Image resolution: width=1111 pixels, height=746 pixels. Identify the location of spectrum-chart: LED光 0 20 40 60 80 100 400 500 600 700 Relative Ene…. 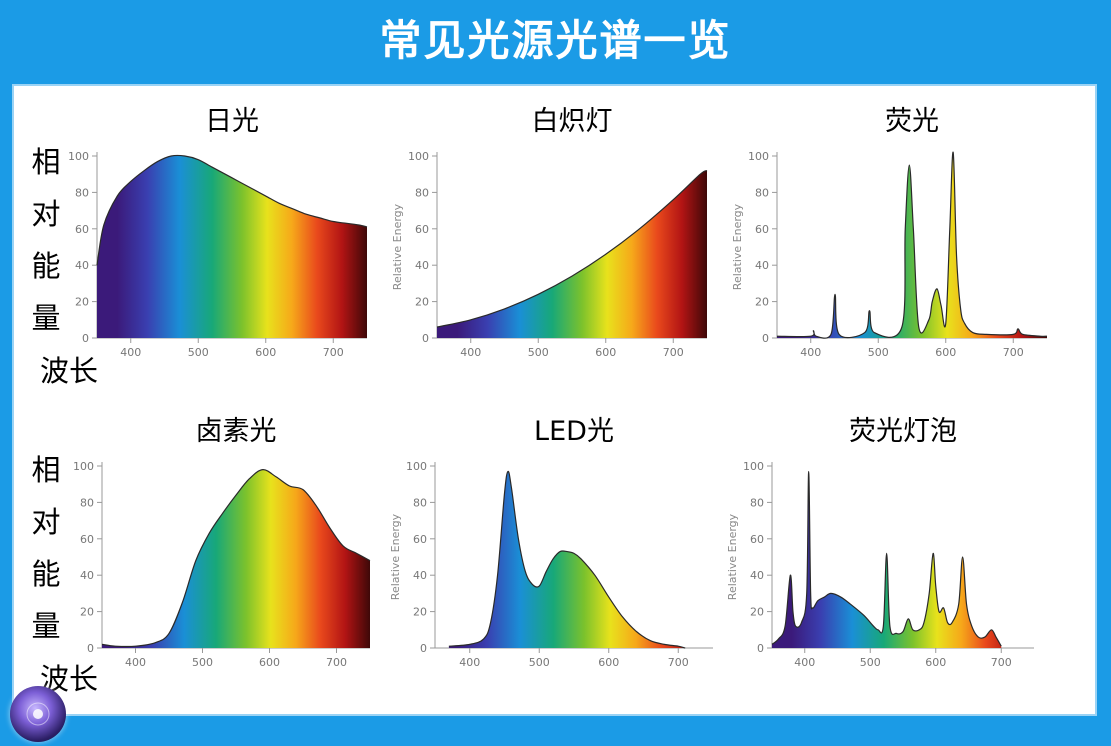
(551, 542).